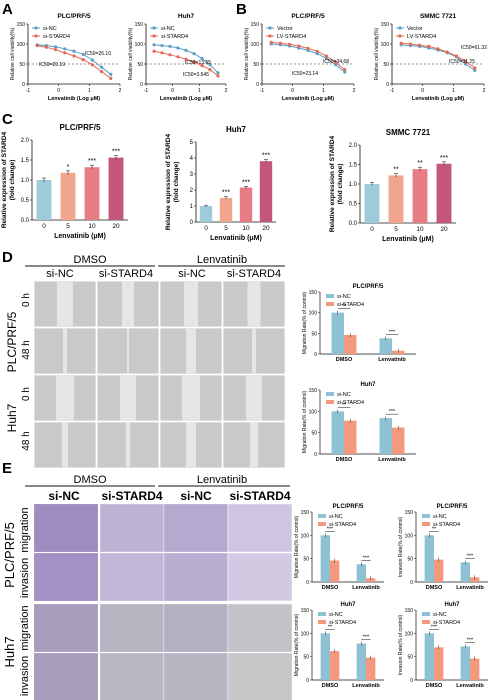  Describe the element at coordinates (336, 62) in the screenshot. I see `ic50-annotation: IC50=34.68` at that location.